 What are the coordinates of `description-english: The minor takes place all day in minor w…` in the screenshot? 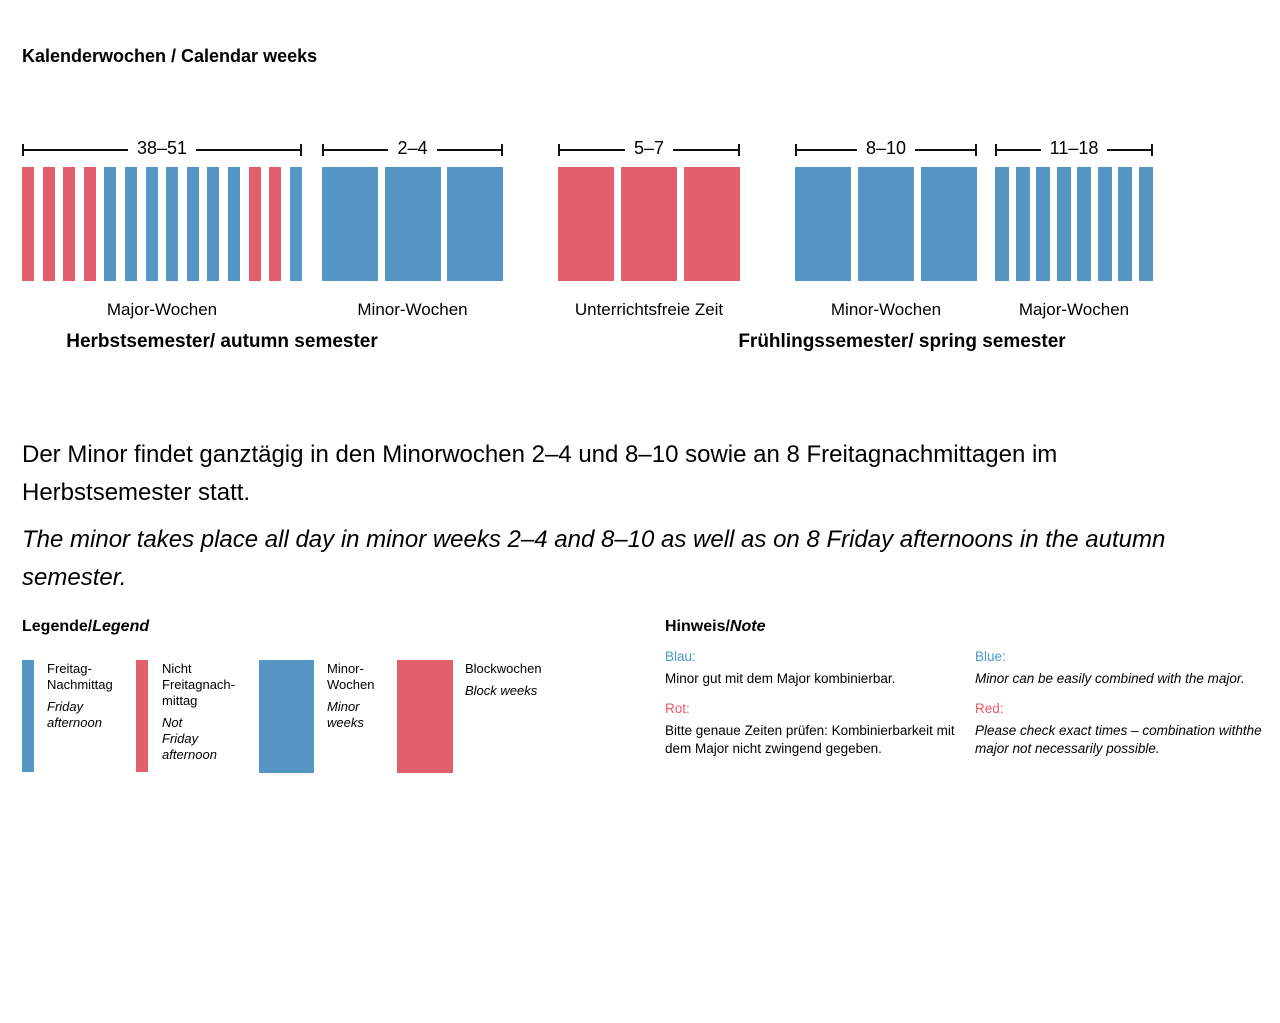 It's located at (594, 558).